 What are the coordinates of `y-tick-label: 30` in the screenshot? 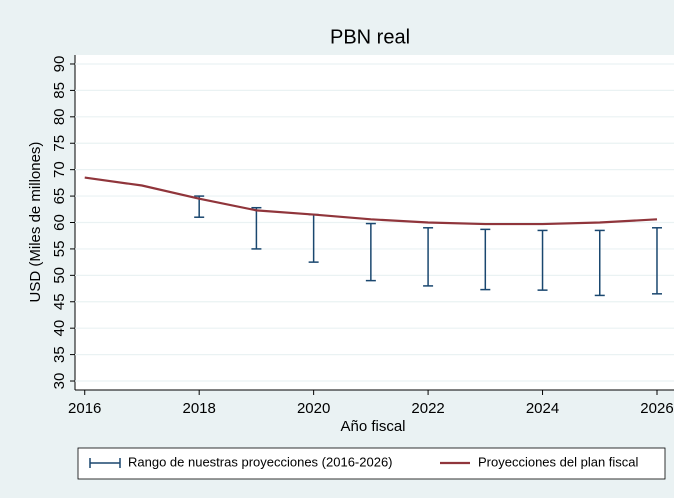 It's located at (59, 381).